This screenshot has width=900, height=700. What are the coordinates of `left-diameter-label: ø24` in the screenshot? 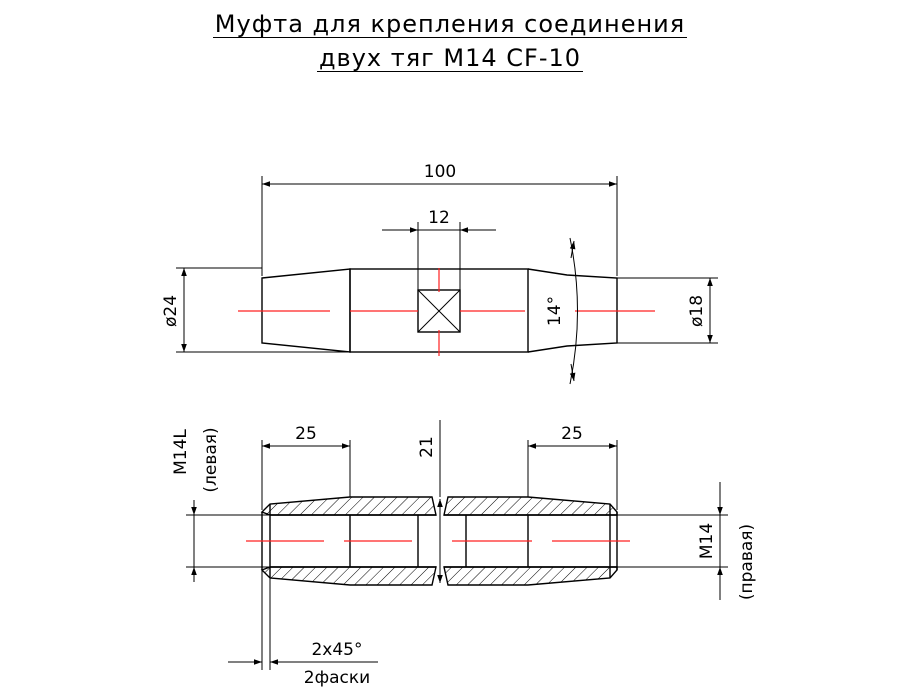 It's located at (171, 311).